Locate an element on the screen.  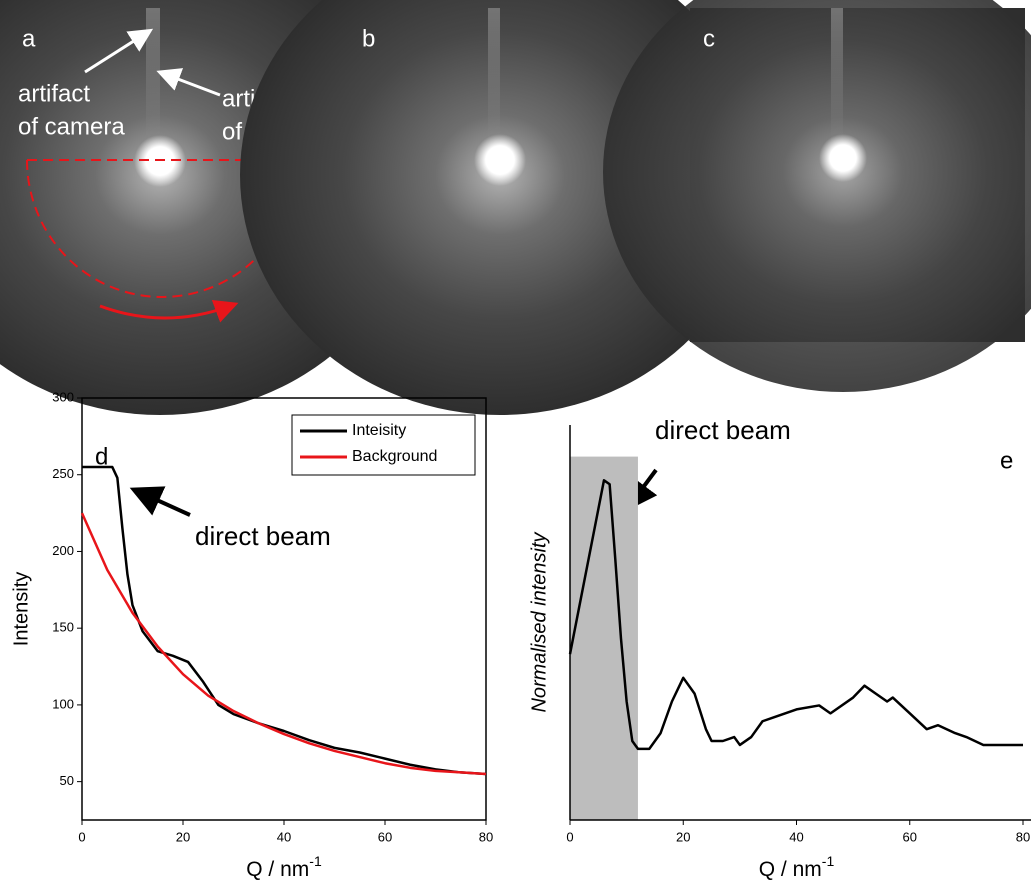
y-axis-label: Normalised intensity is located at coordinates (539, 621).